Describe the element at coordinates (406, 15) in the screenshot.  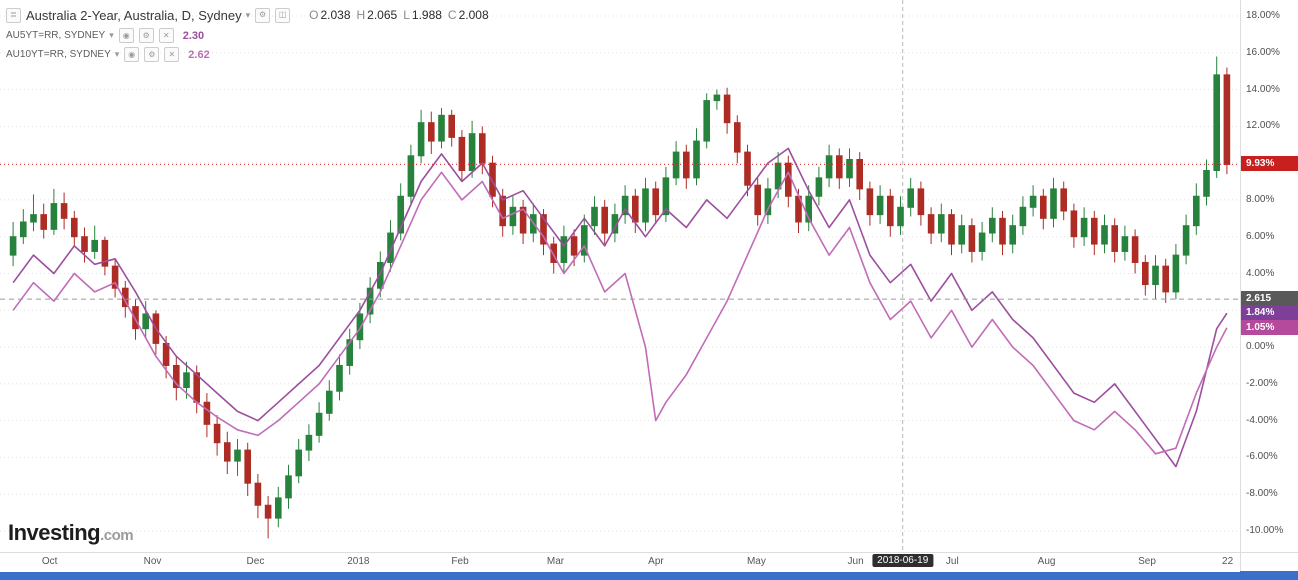
I see `low-label: L` at that location.